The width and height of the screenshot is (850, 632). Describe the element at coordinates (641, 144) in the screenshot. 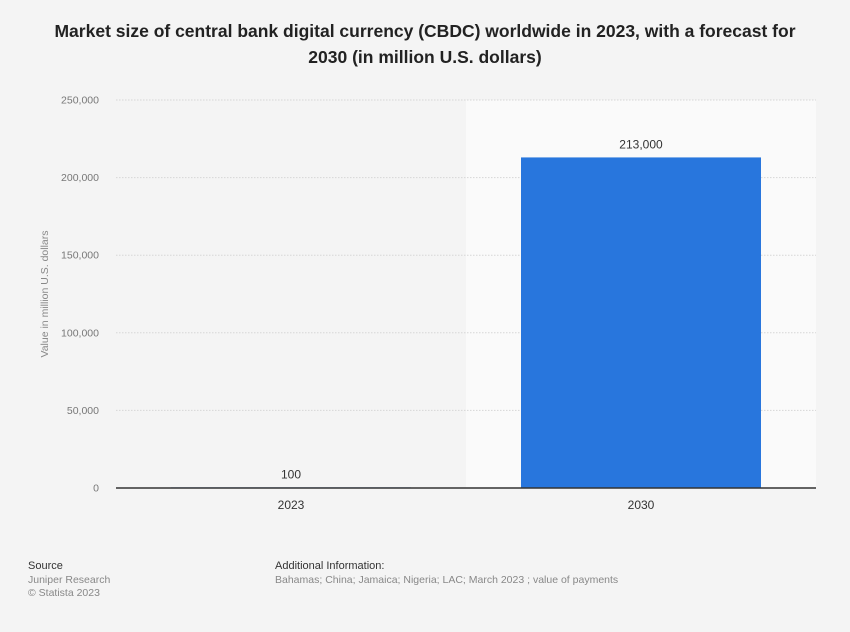

I see `data-label: 213,000` at that location.